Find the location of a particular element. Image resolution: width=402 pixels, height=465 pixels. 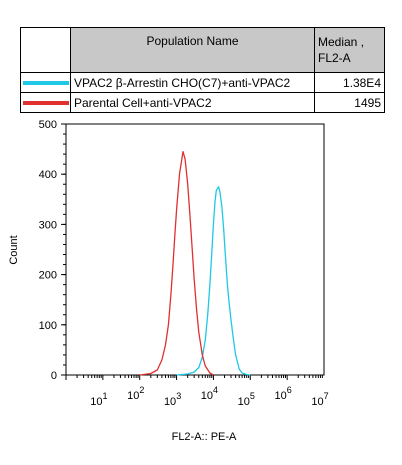

x-tick-label: 10⁴ is located at coordinates (209, 393).